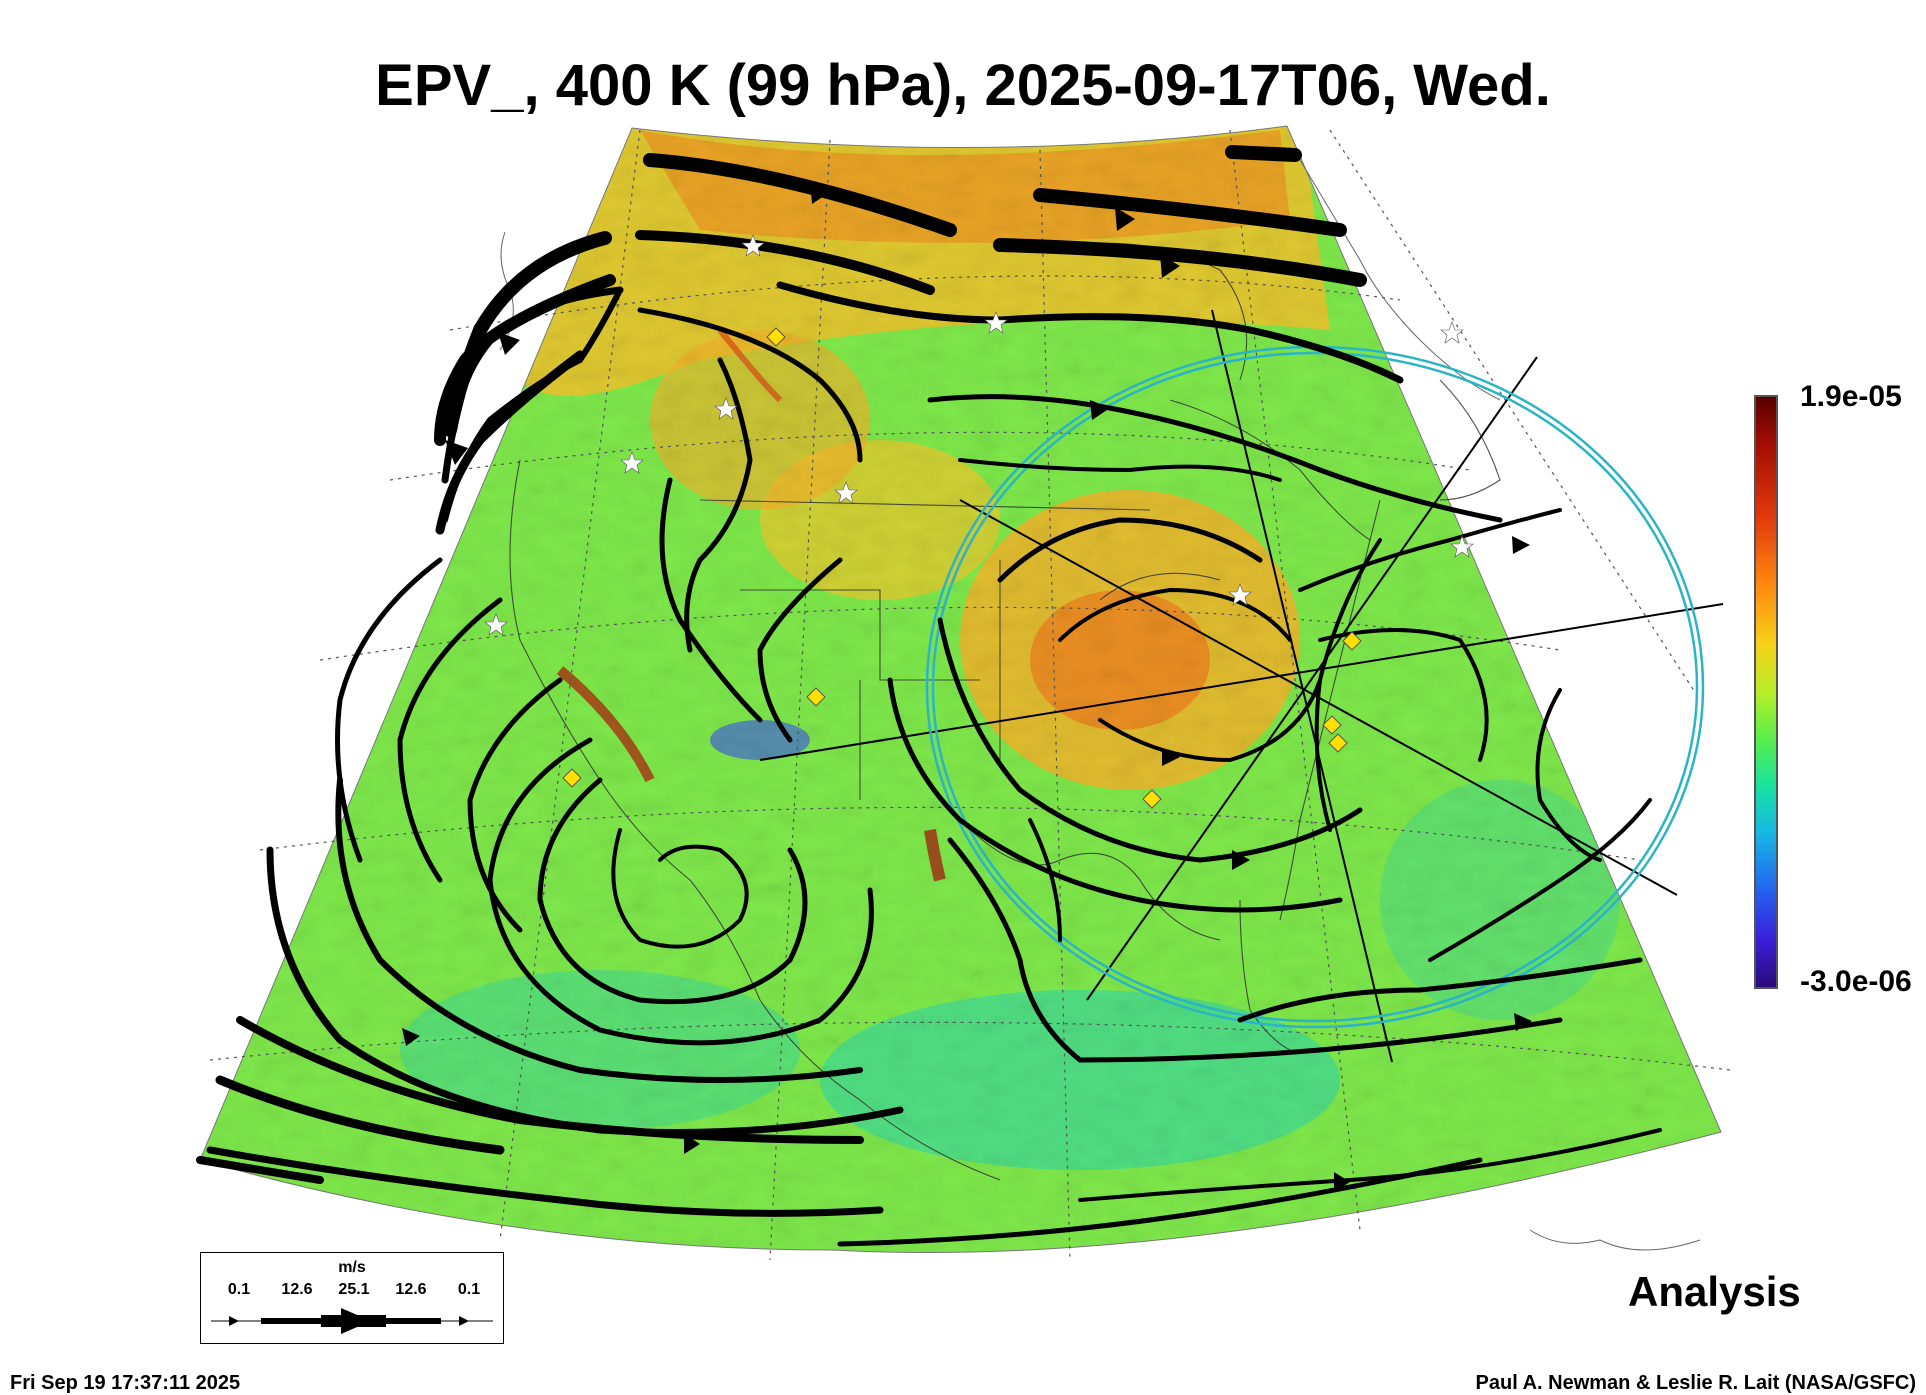 The width and height of the screenshot is (1926, 1395). What do you see at coordinates (354, 1289) in the screenshot?
I see `legend-tick-3: 25.1` at bounding box center [354, 1289].